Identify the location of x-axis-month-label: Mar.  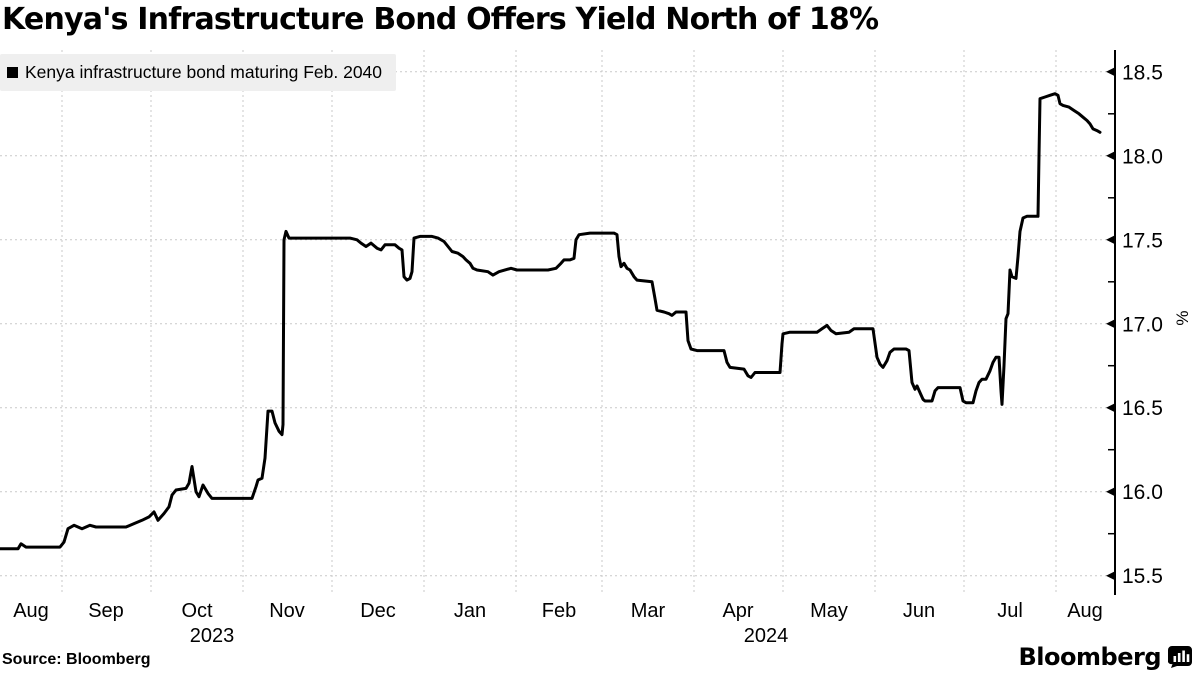
(648, 611).